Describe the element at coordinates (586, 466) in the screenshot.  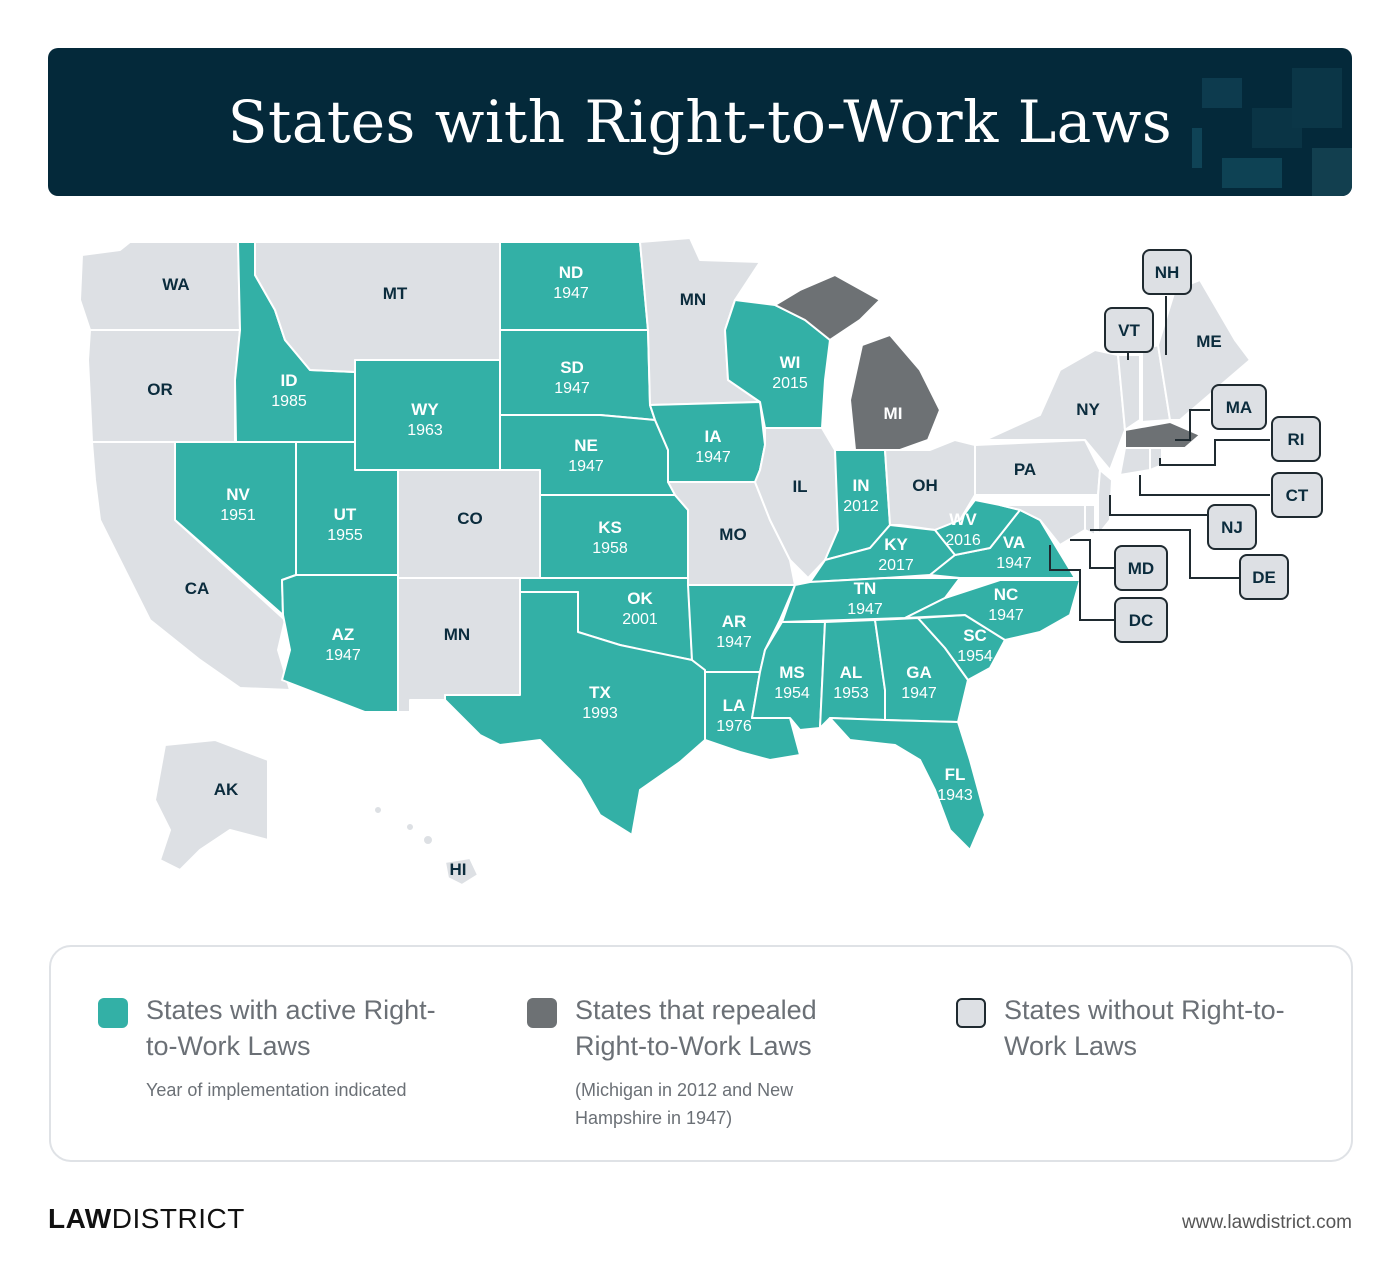
I see `state-year-ne: 1947` at that location.